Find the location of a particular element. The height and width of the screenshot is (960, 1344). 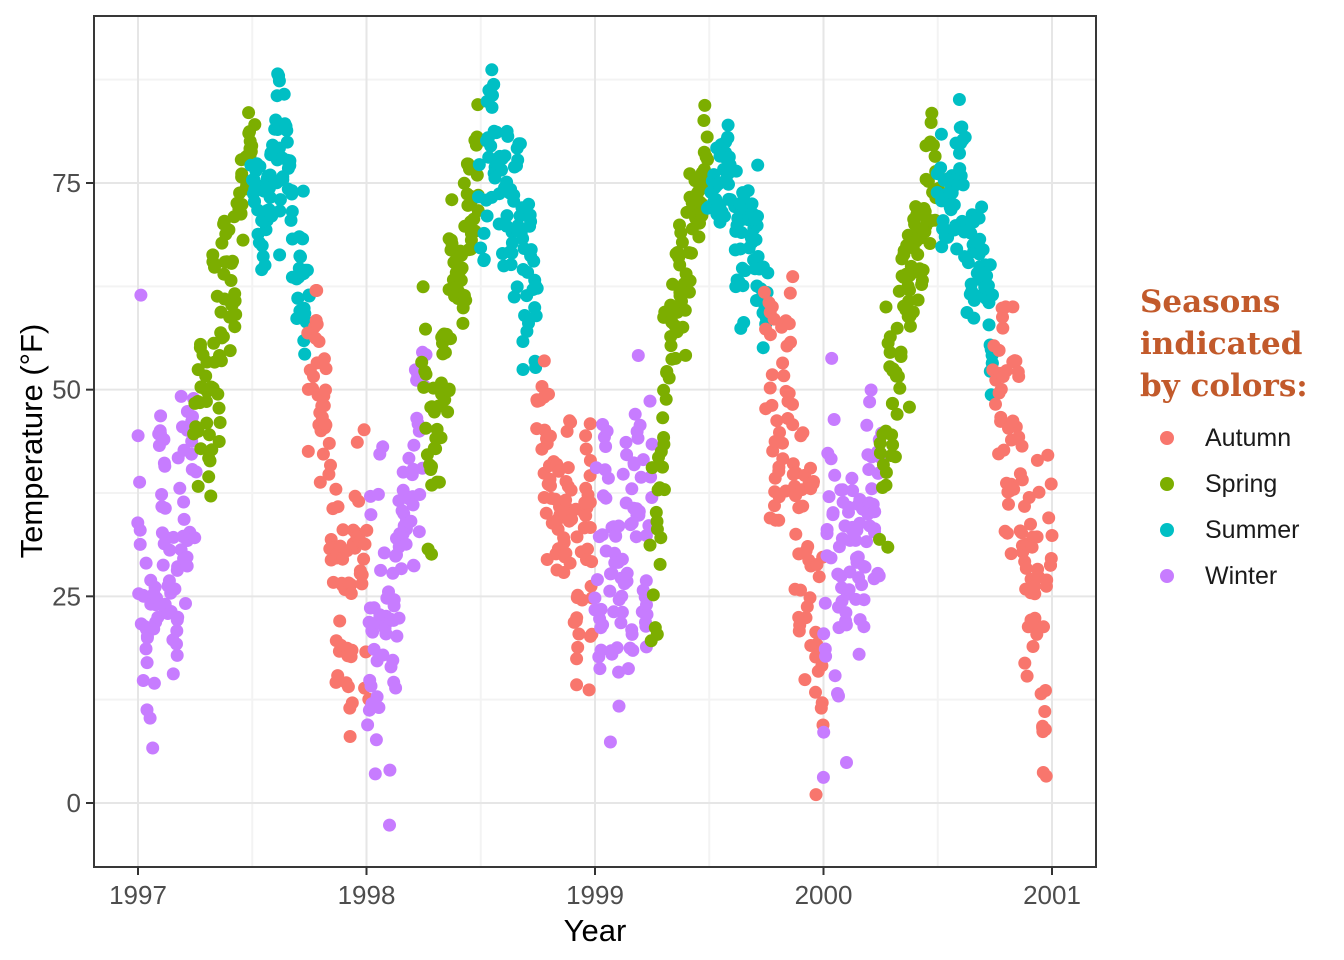

x-axis-title: Year is located at coordinates (595, 930).